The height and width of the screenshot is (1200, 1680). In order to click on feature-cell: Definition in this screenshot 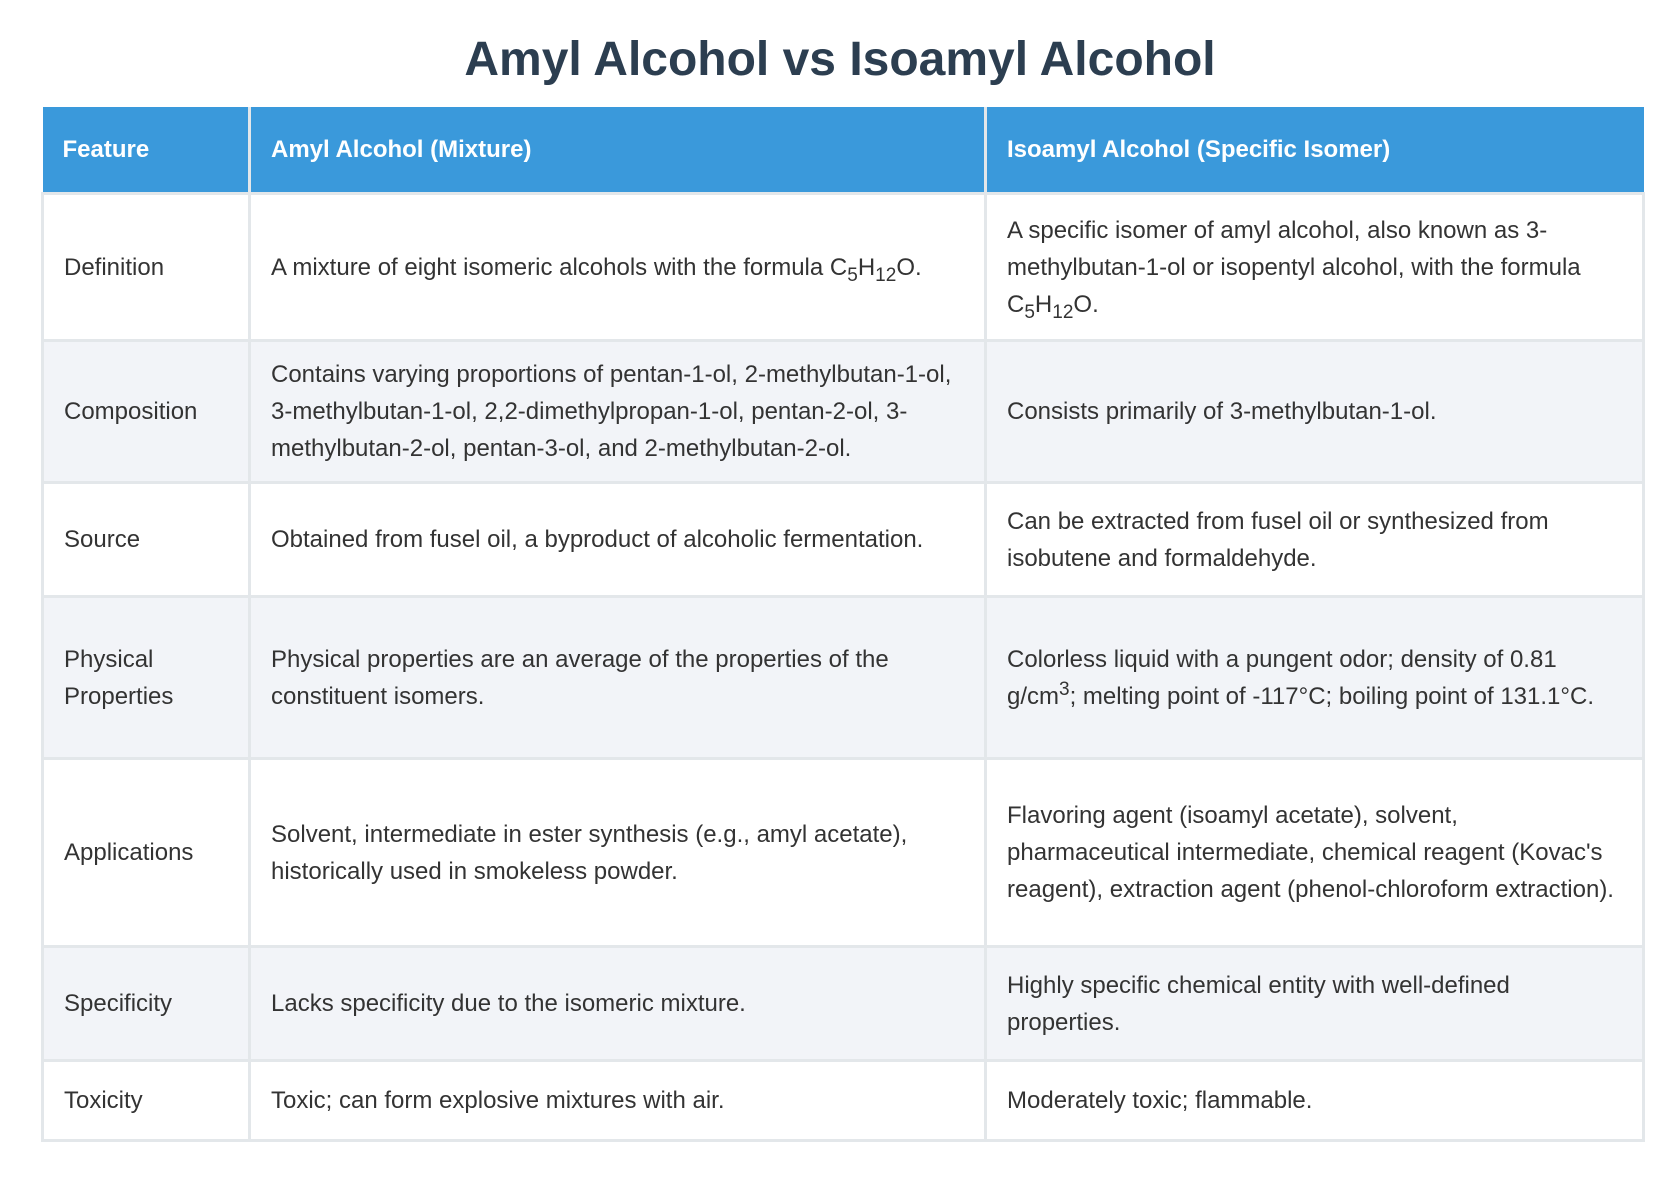, I will do `click(146, 267)`.